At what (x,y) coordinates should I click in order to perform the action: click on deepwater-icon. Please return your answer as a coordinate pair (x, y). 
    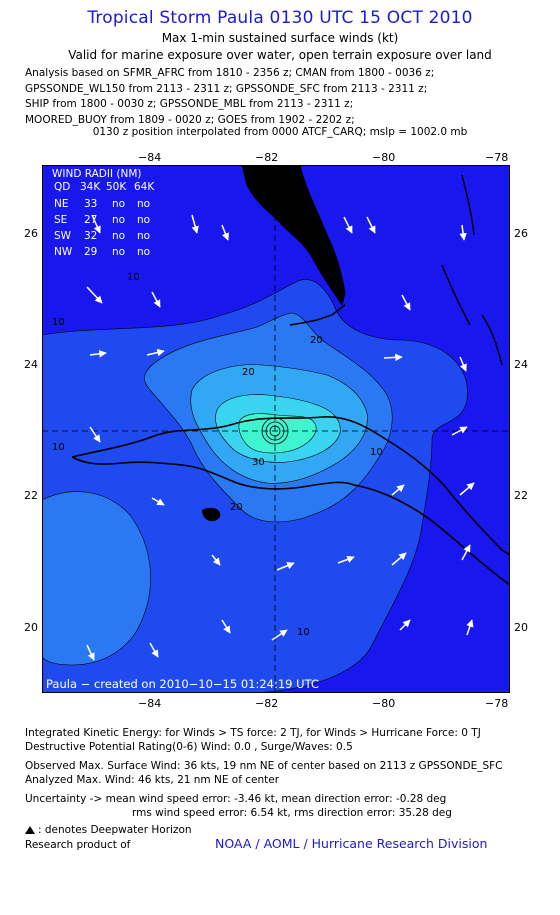
    Looking at the image, I should click on (30, 830).